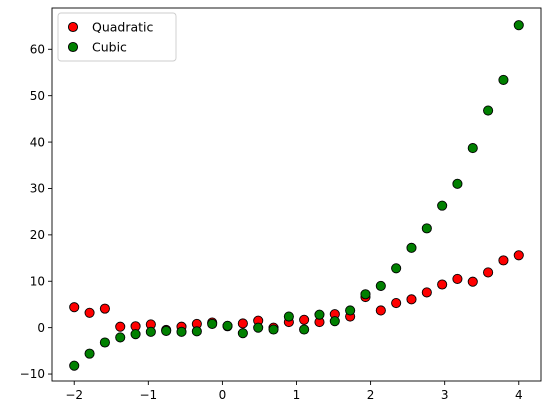 This screenshot has width=554, height=413. What do you see at coordinates (297, 395) in the screenshot?
I see `x-tick-label: 1` at bounding box center [297, 395].